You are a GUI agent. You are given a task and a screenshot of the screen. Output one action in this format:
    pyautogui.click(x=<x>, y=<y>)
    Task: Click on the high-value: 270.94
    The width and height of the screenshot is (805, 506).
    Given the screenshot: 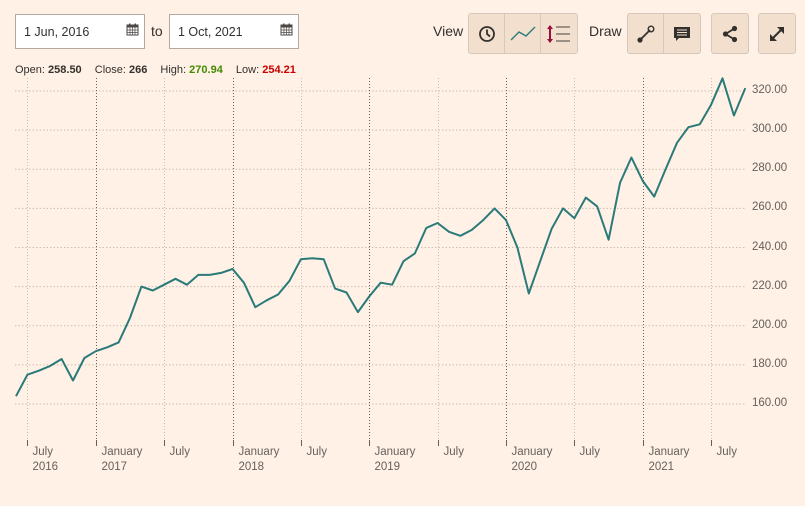 What is the action you would take?
    pyautogui.click(x=206, y=70)
    